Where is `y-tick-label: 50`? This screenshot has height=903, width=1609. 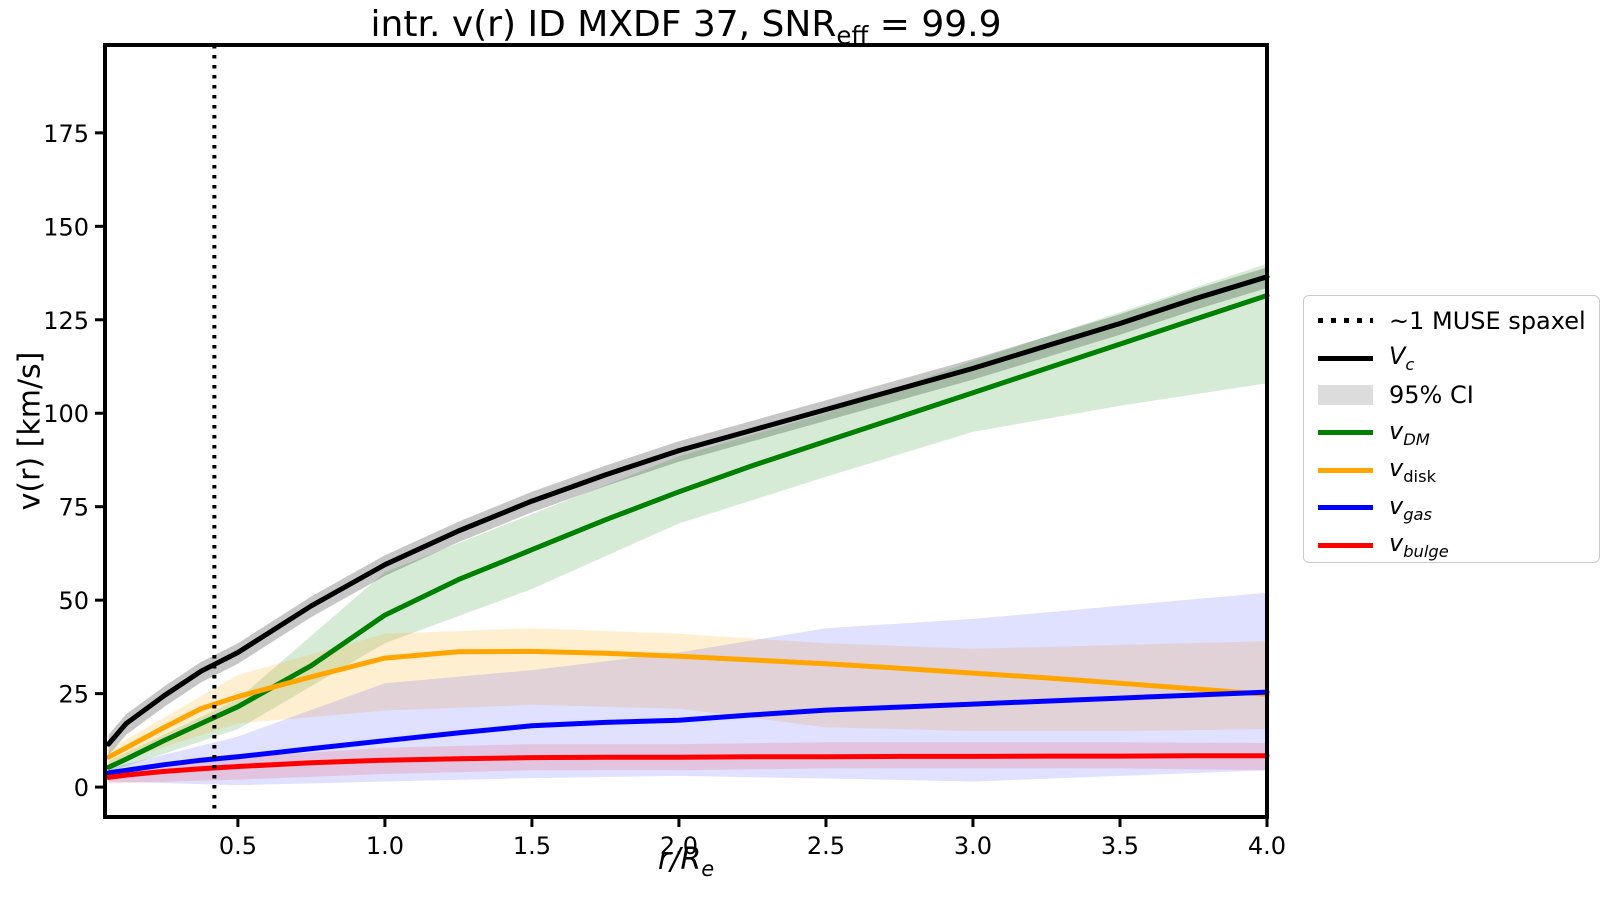 y-tick-label: 50 is located at coordinates (73, 601).